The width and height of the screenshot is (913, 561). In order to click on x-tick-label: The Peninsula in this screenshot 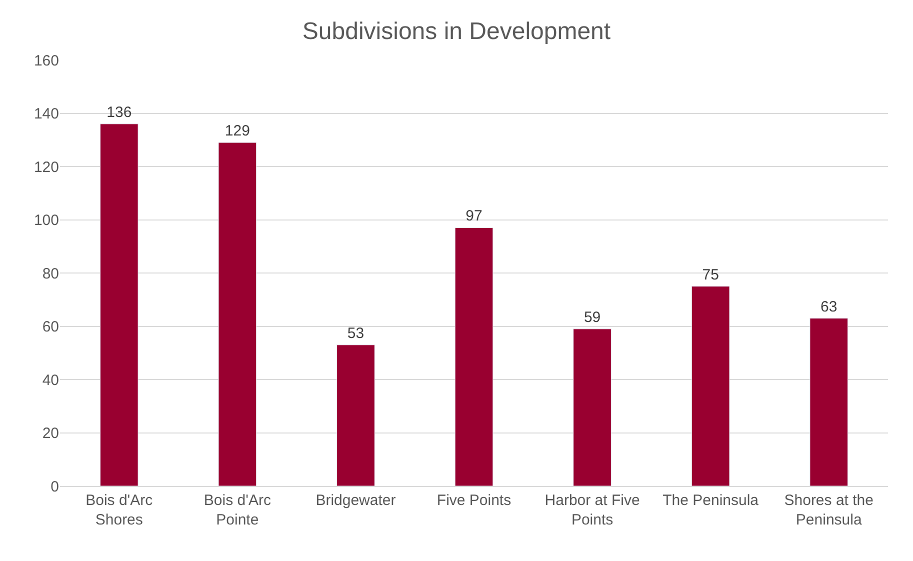, I will do `click(711, 500)`.